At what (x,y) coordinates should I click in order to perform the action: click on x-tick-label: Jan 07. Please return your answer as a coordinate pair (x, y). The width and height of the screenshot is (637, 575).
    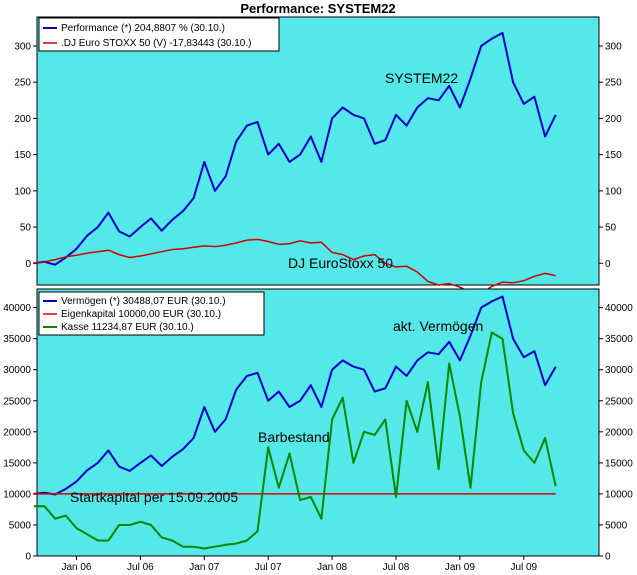
    Looking at the image, I should click on (204, 567).